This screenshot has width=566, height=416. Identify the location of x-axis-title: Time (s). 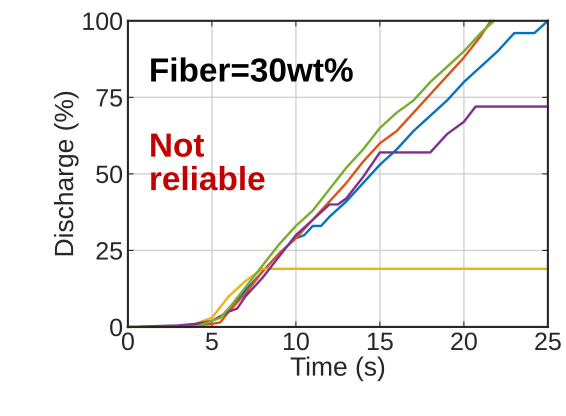
(337, 369).